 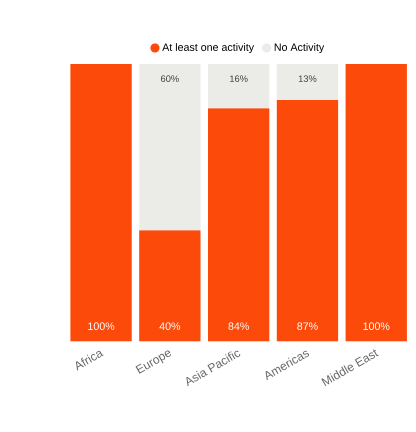 What do you see at coordinates (208, 48) in the screenshot?
I see `legend-label: At least one activity` at bounding box center [208, 48].